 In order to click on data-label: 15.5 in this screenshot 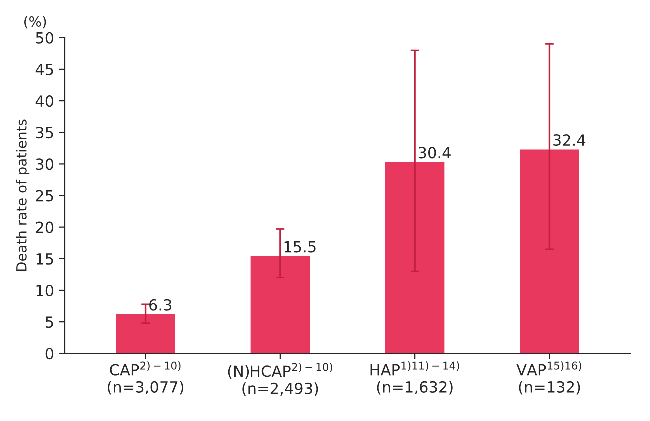, I will do `click(300, 247)`.